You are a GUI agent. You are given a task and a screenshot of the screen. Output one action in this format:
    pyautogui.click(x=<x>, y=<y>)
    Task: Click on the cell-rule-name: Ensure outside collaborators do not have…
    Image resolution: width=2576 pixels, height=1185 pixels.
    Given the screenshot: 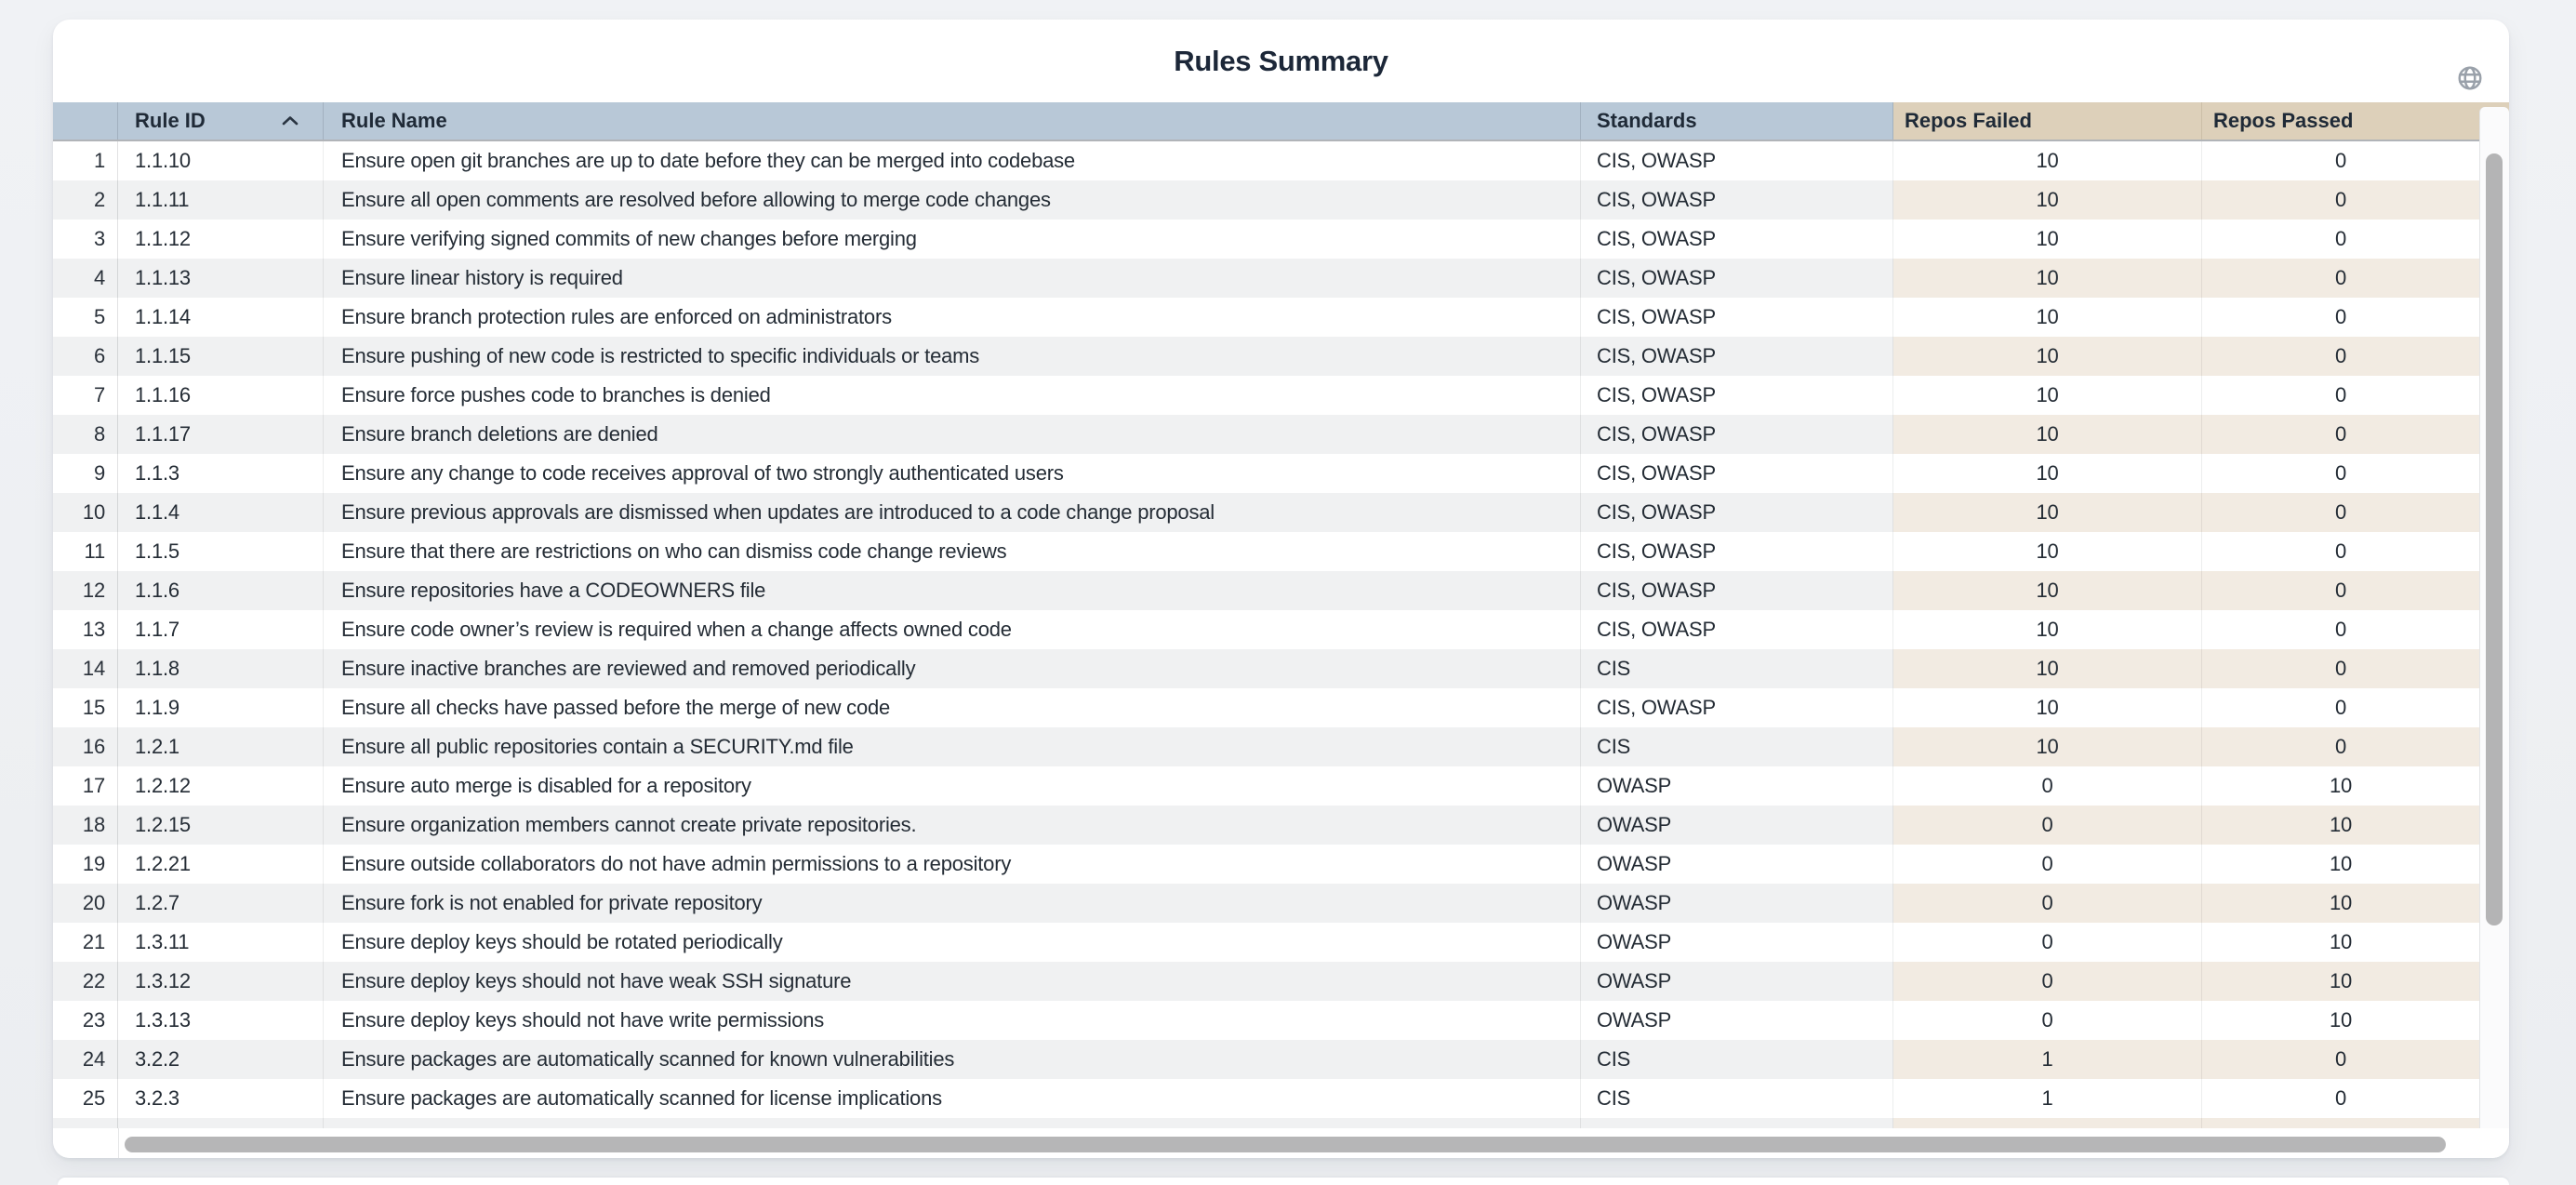 What is the action you would take?
    pyautogui.click(x=952, y=865)
    